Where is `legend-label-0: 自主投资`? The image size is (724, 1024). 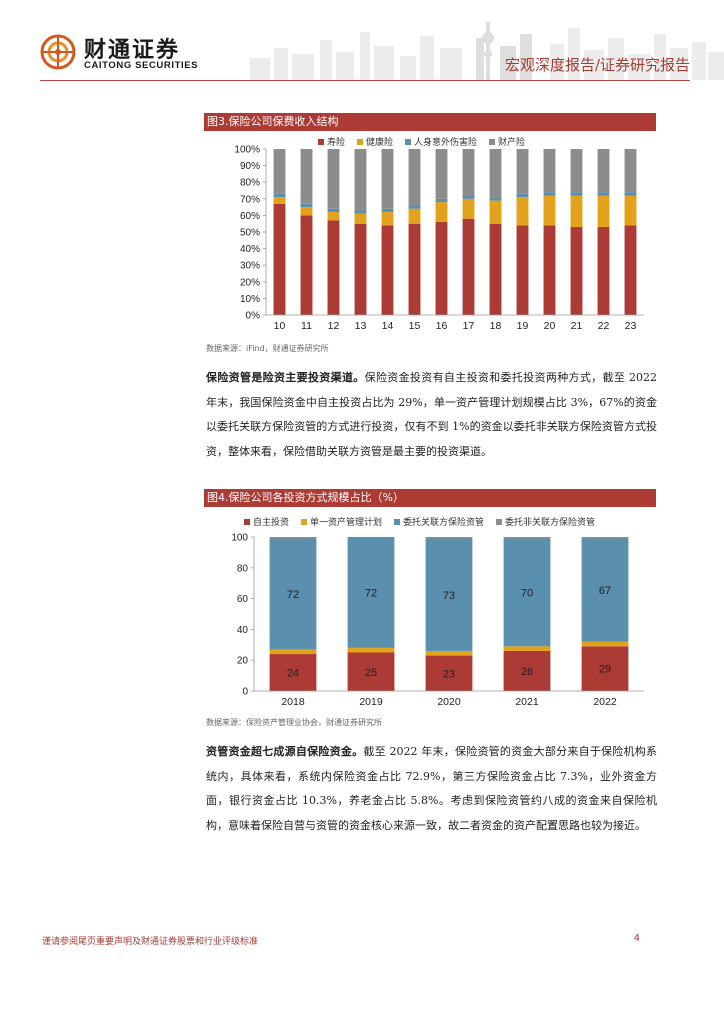 legend-label-0: 自主投资 is located at coordinates (271, 522).